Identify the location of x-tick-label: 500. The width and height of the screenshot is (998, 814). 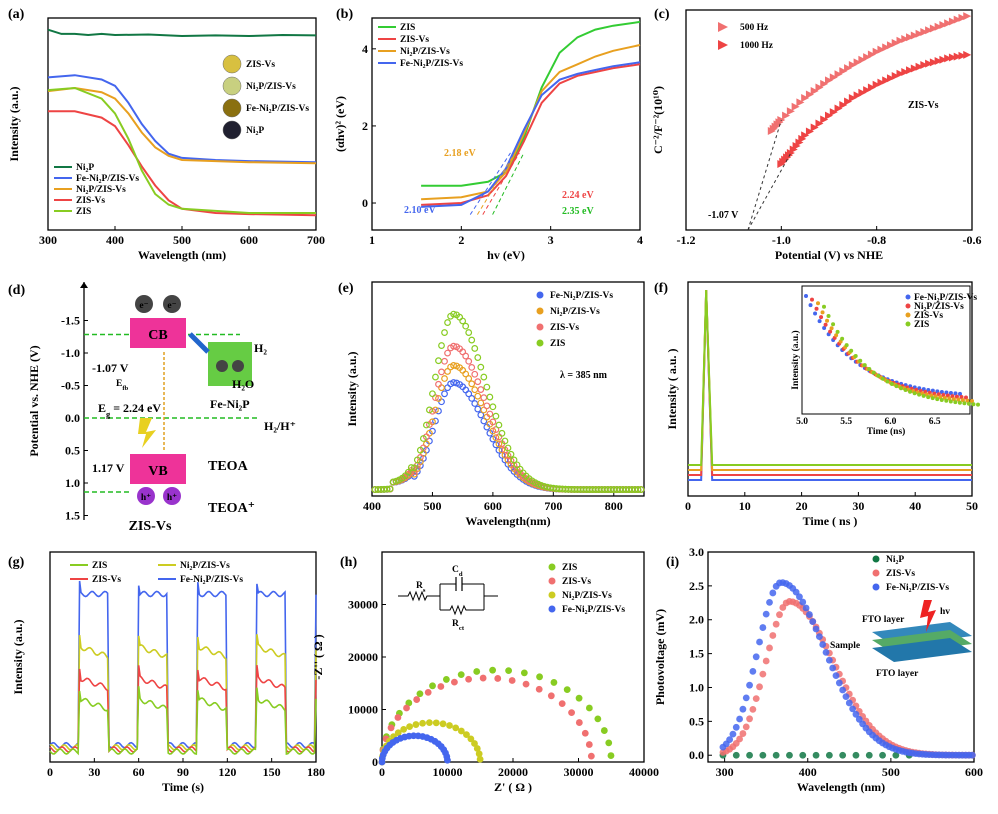
(891, 772).